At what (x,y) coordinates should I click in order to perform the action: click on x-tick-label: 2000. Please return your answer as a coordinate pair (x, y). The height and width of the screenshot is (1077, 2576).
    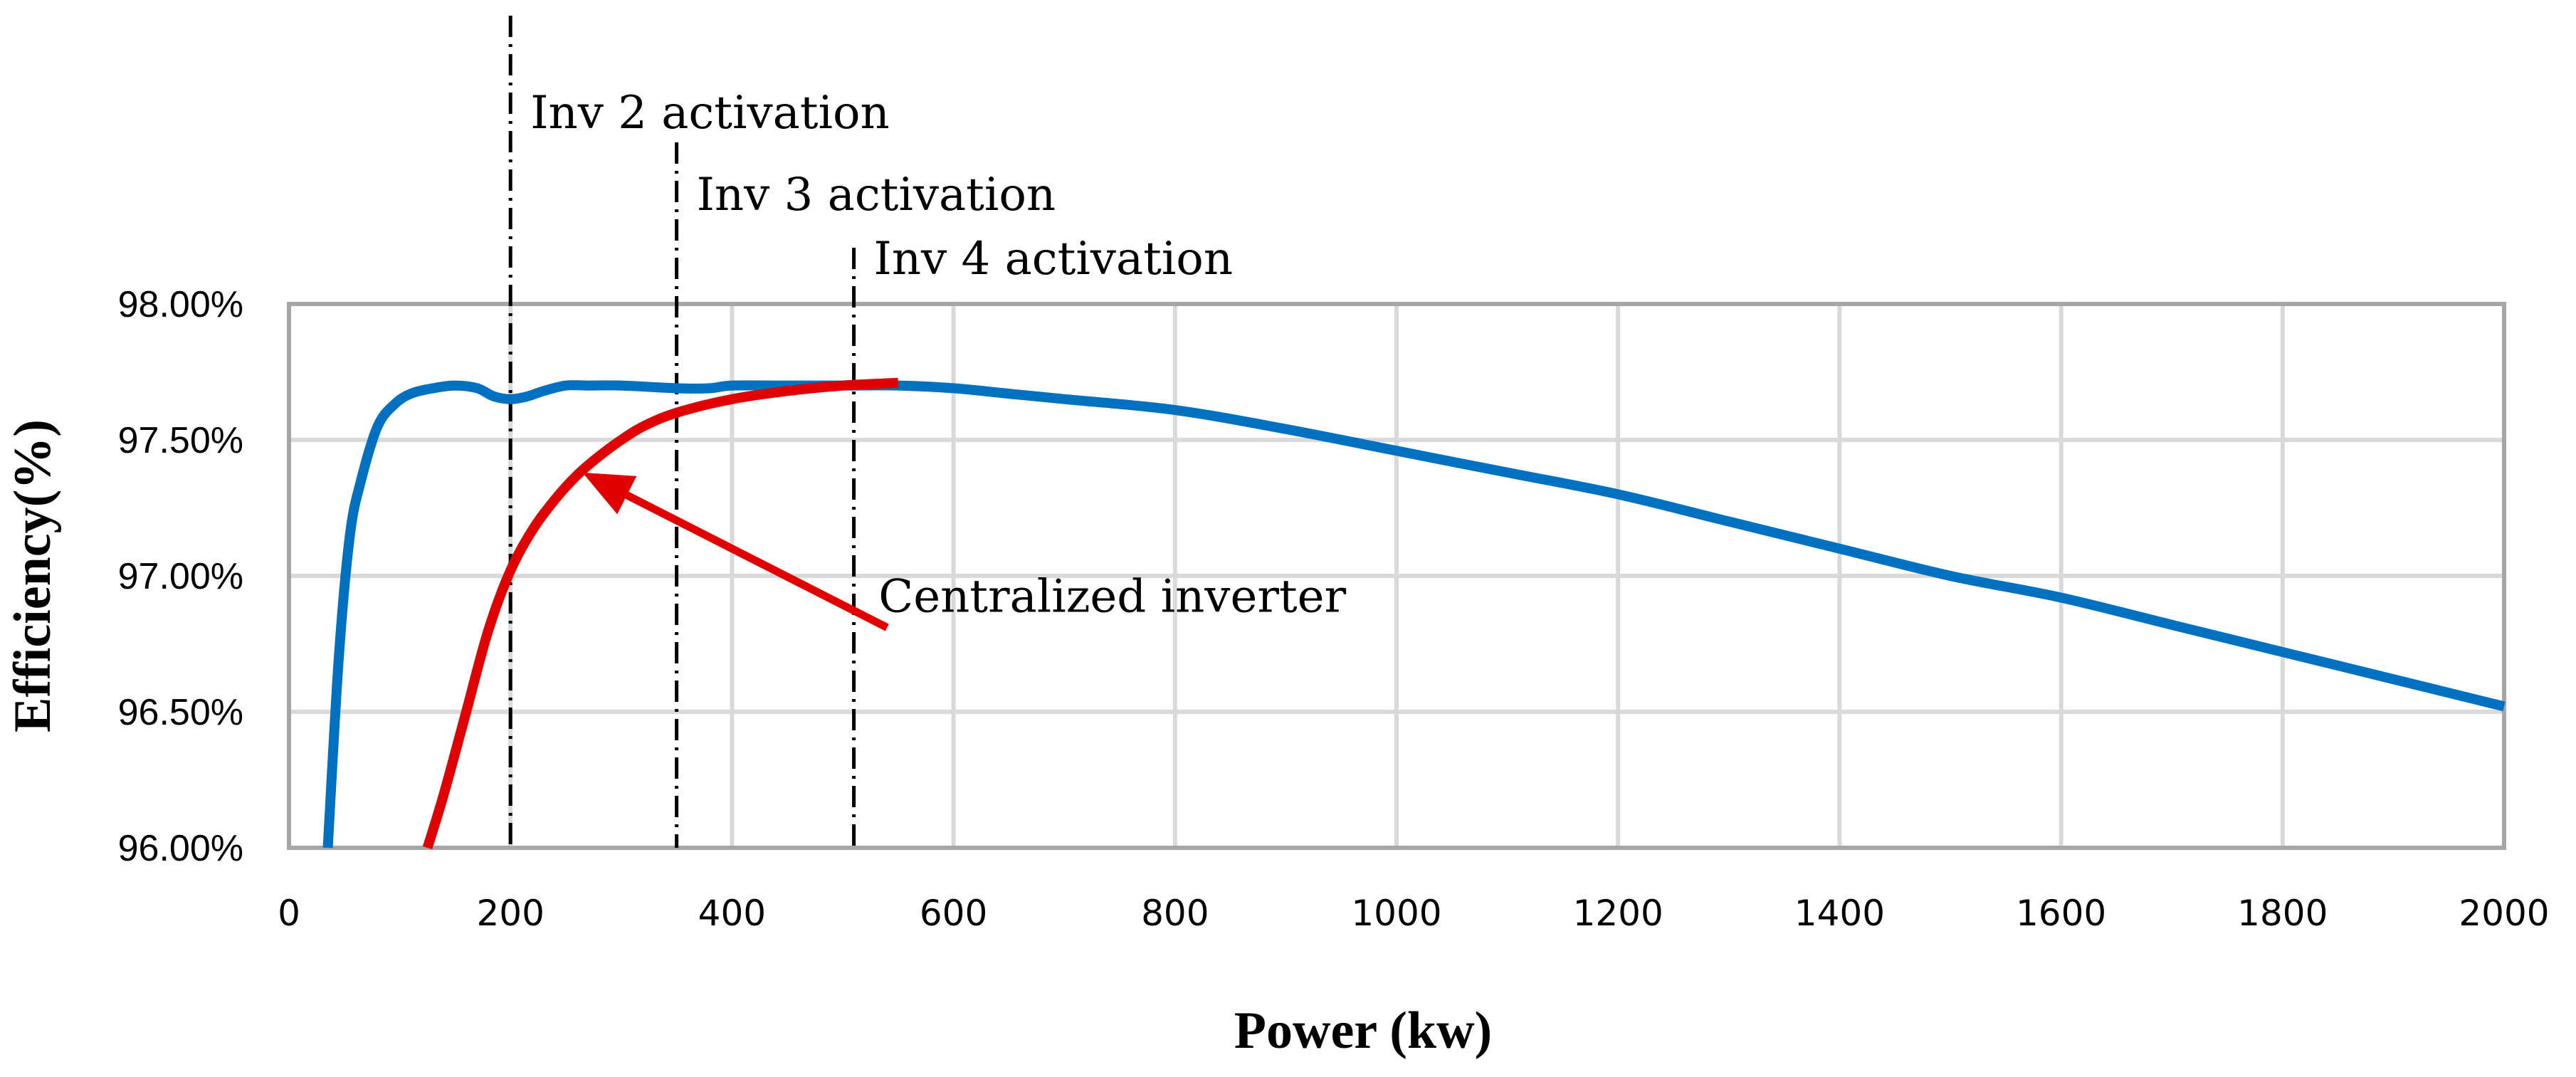
    Looking at the image, I should click on (2504, 913).